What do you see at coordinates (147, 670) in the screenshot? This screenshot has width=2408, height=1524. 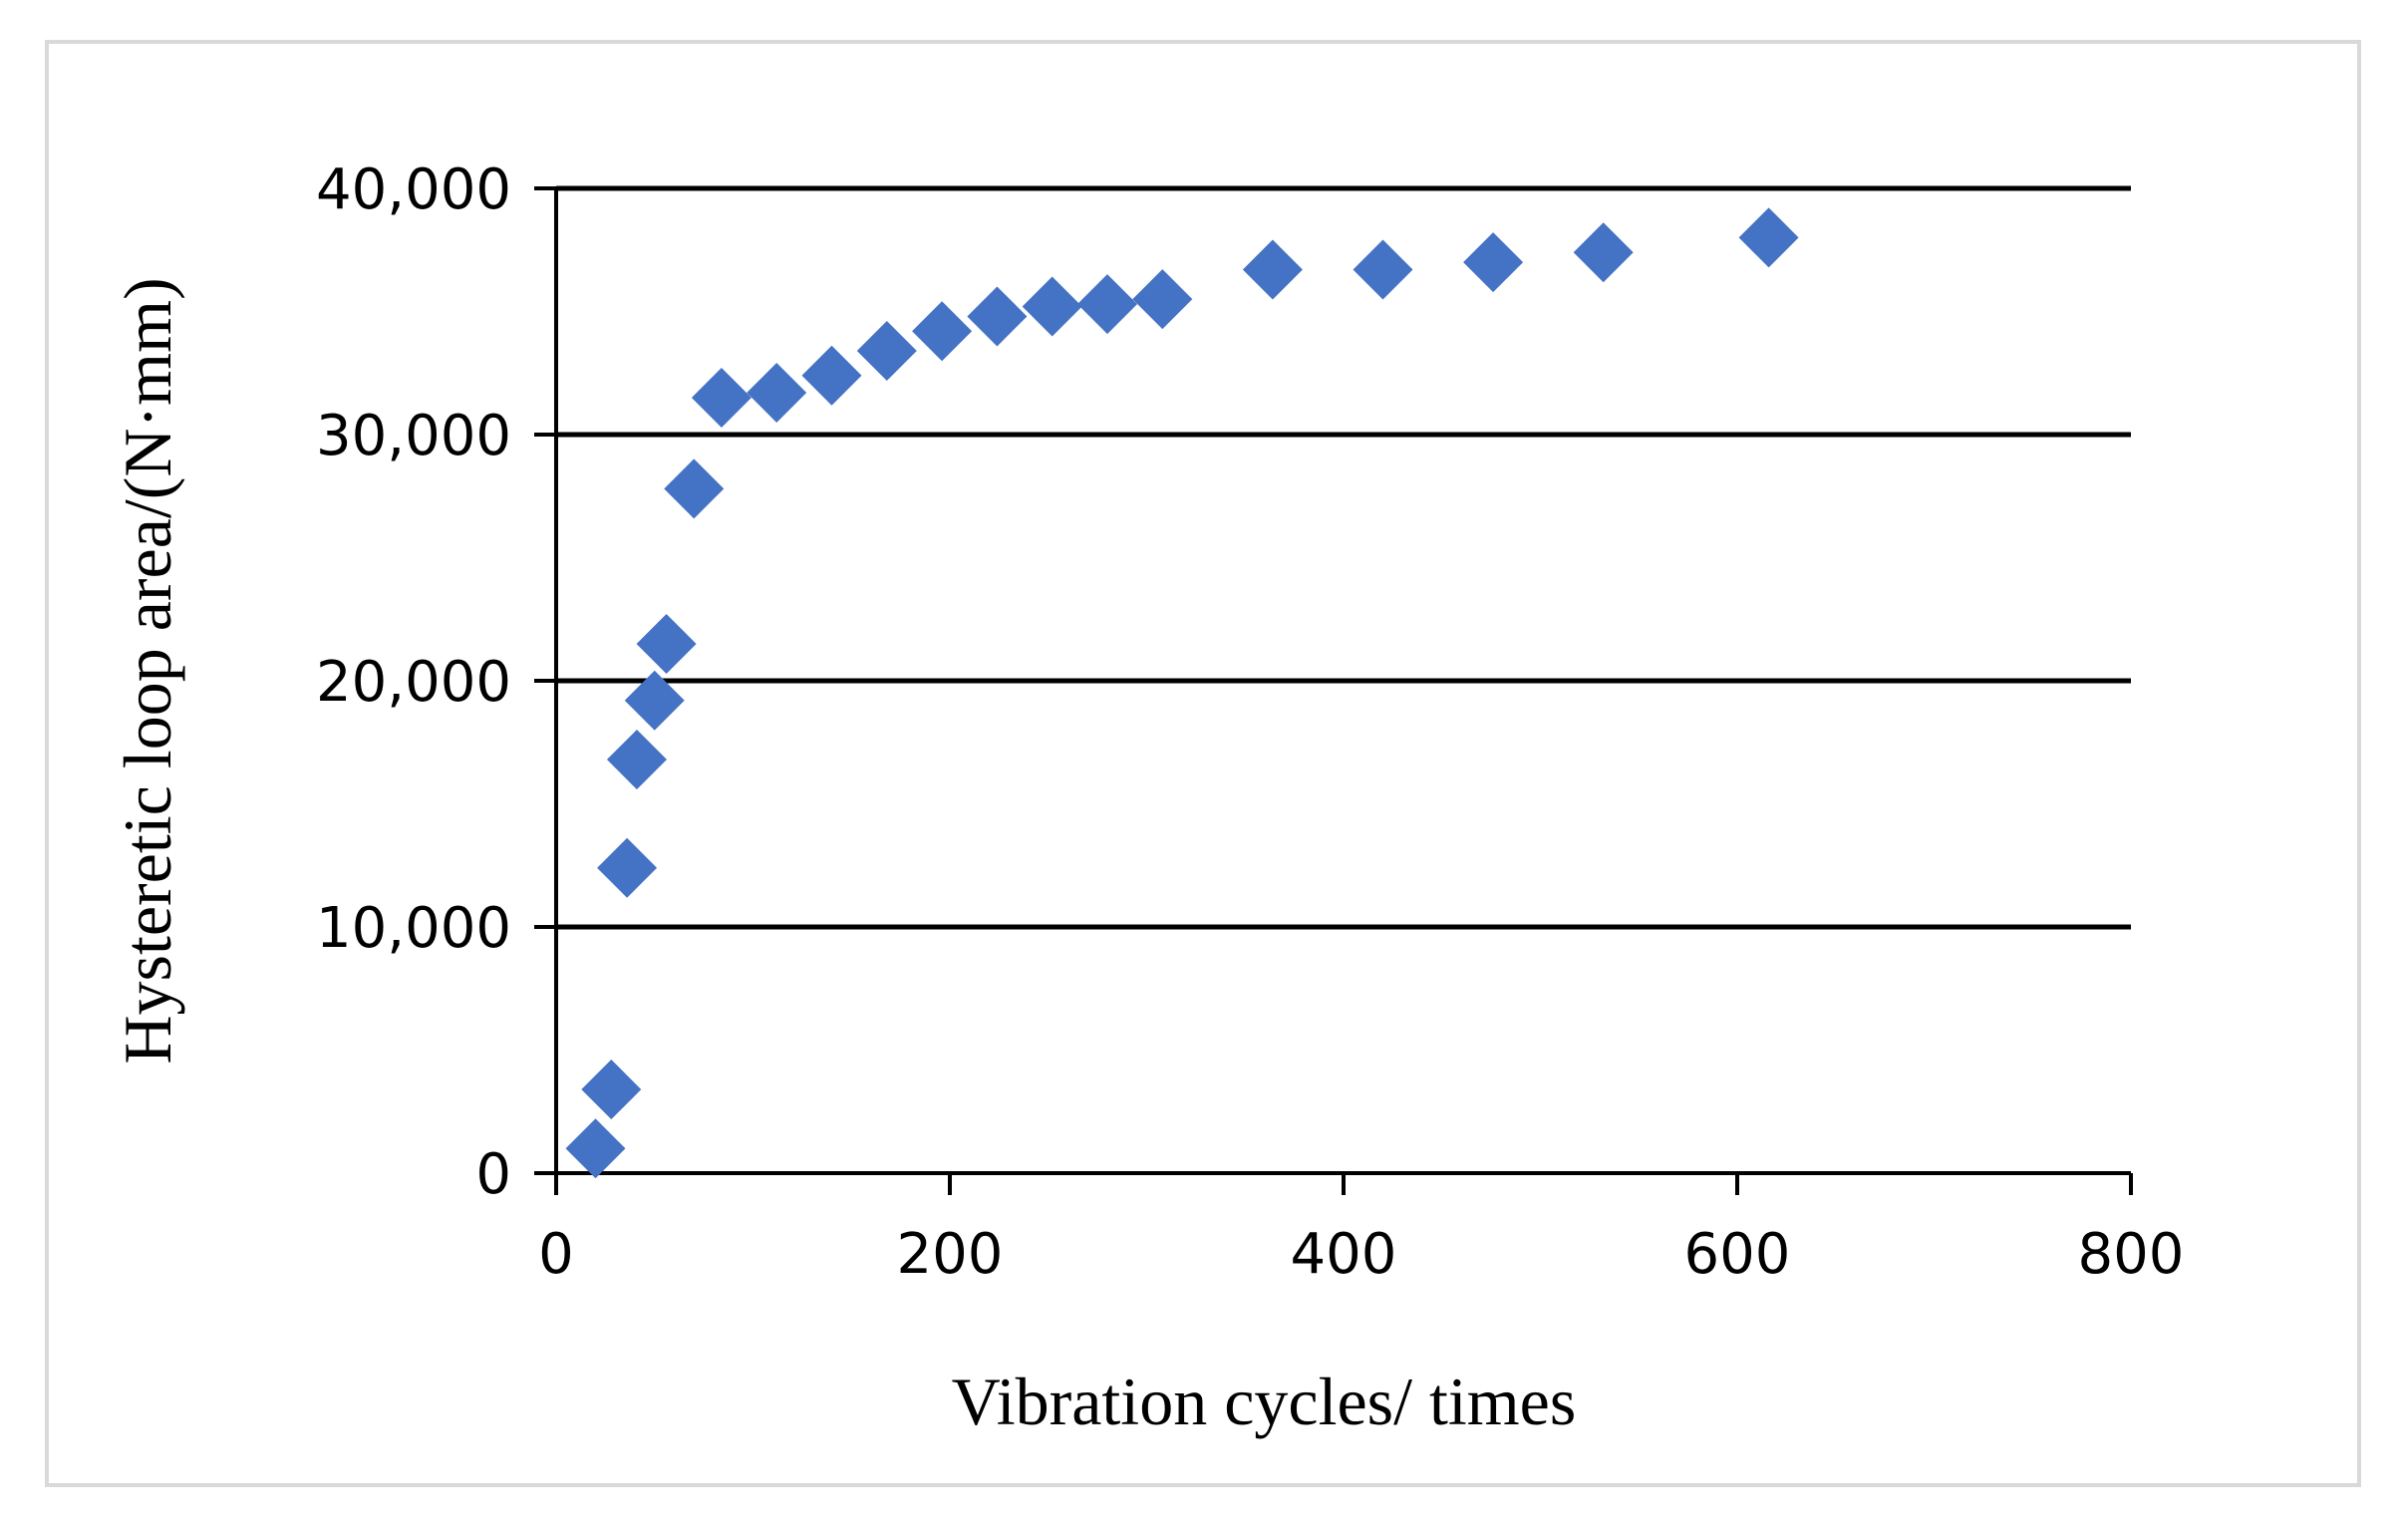 I see `y-axis-title: Hysteretic loop area/(N·mm)` at bounding box center [147, 670].